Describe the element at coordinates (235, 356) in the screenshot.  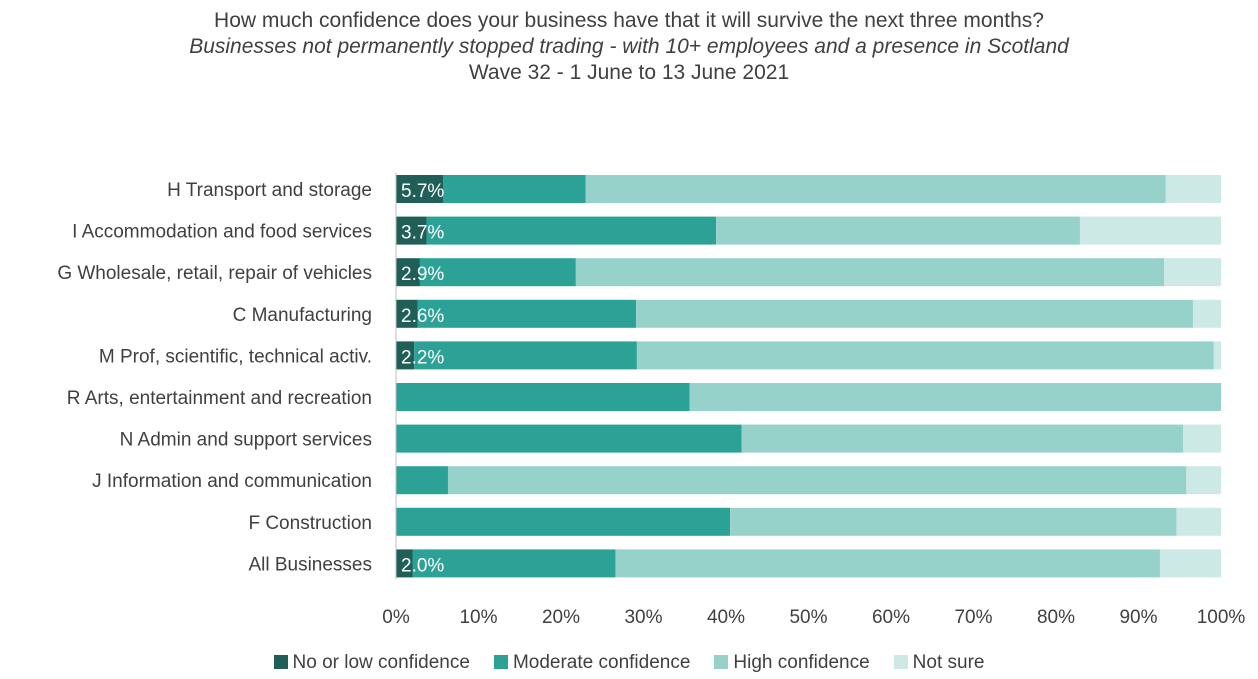
I see `category-label: M Prof, scientific, technical activ.` at that location.